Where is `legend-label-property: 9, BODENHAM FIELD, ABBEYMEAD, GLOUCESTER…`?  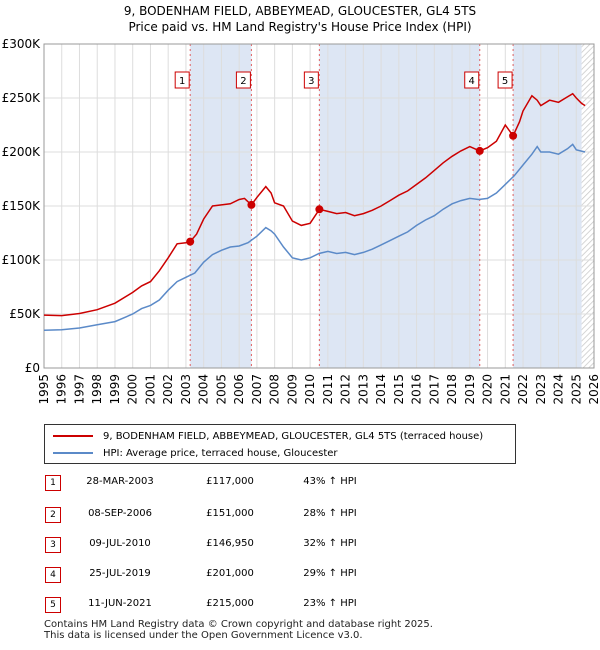
legend-label-property: 9, BODENHAM FIELD, ABBEYMEAD, GLOUCESTER… is located at coordinates (293, 436).